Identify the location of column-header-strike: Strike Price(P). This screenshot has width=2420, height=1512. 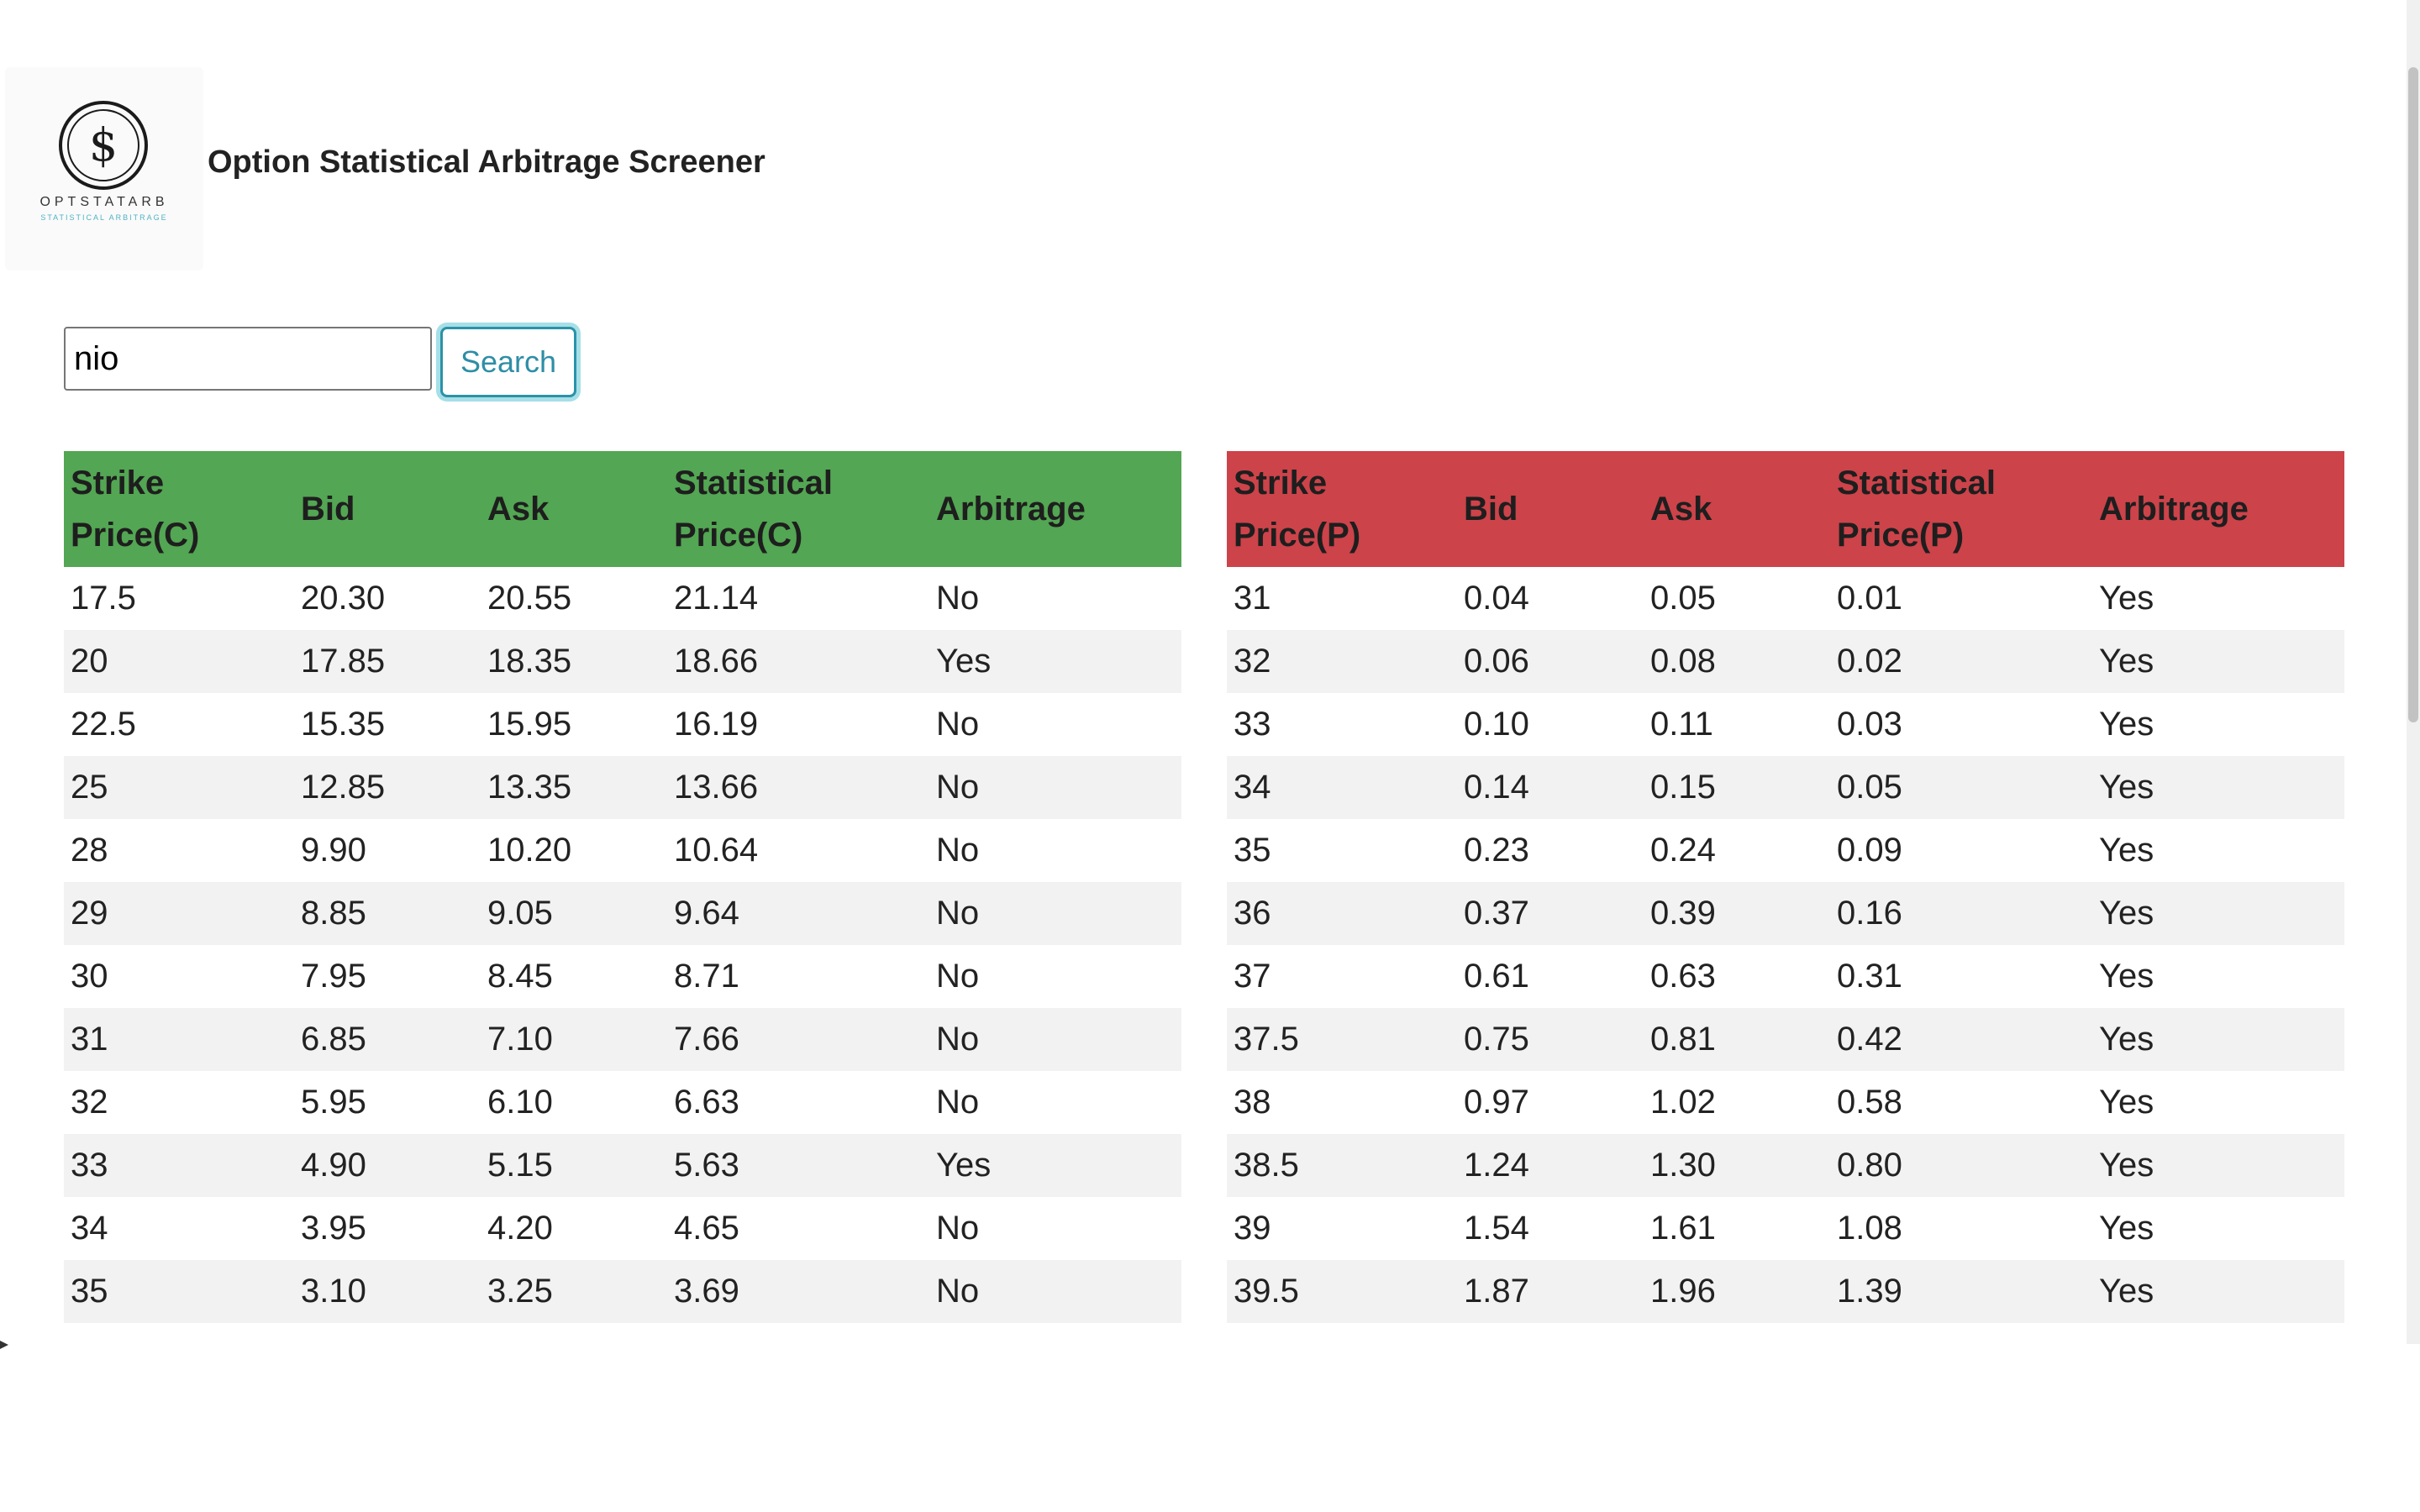
(1342, 509).